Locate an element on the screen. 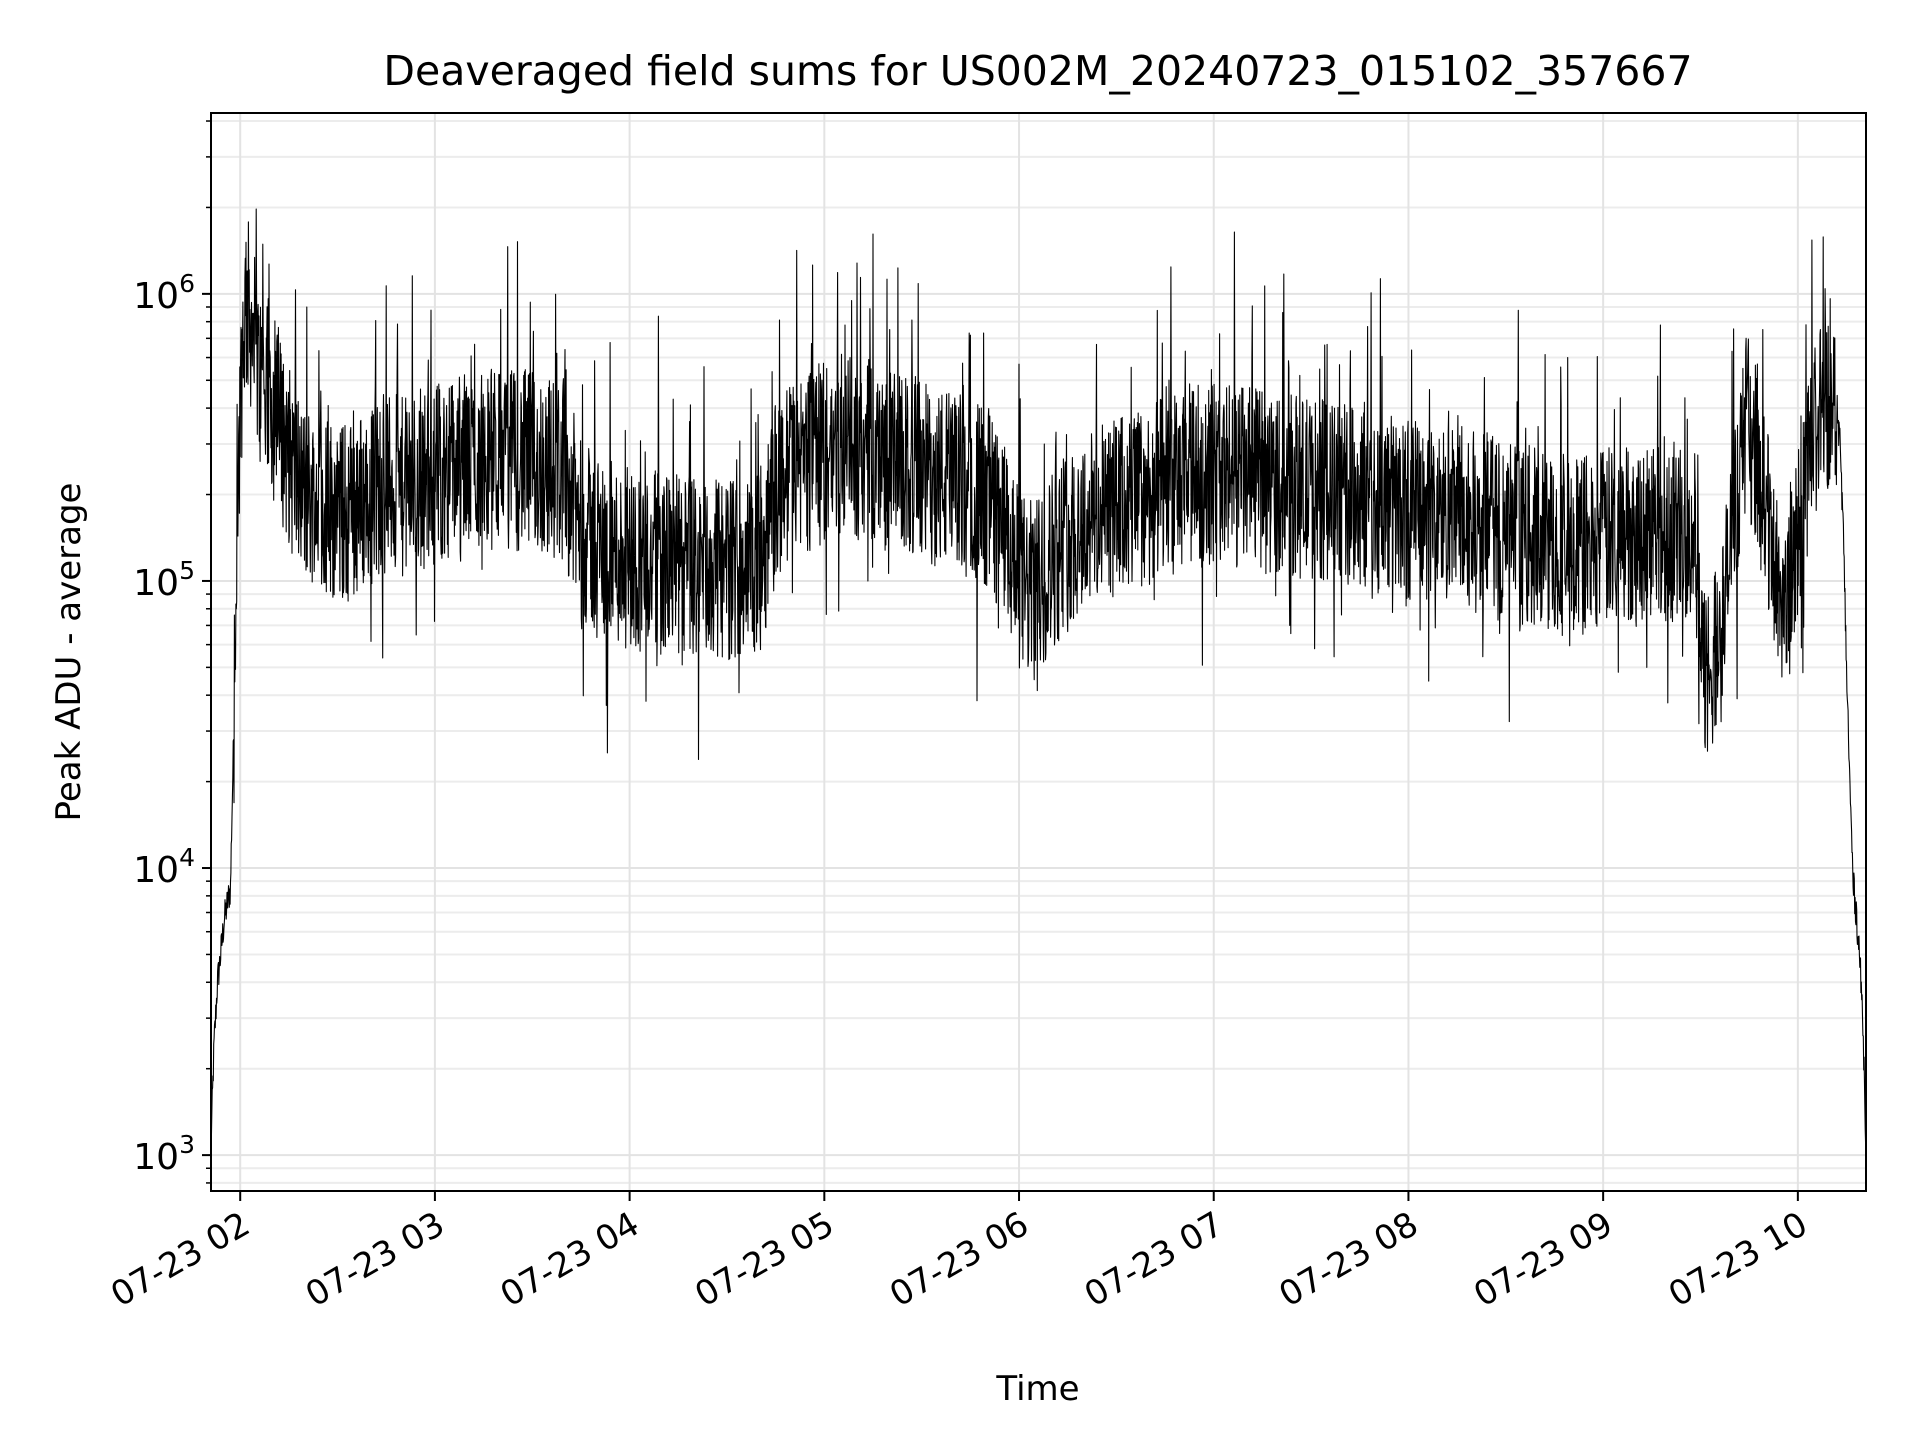 The height and width of the screenshot is (1440, 1920). y-tick-exponent: 5 is located at coordinates (187, 570).